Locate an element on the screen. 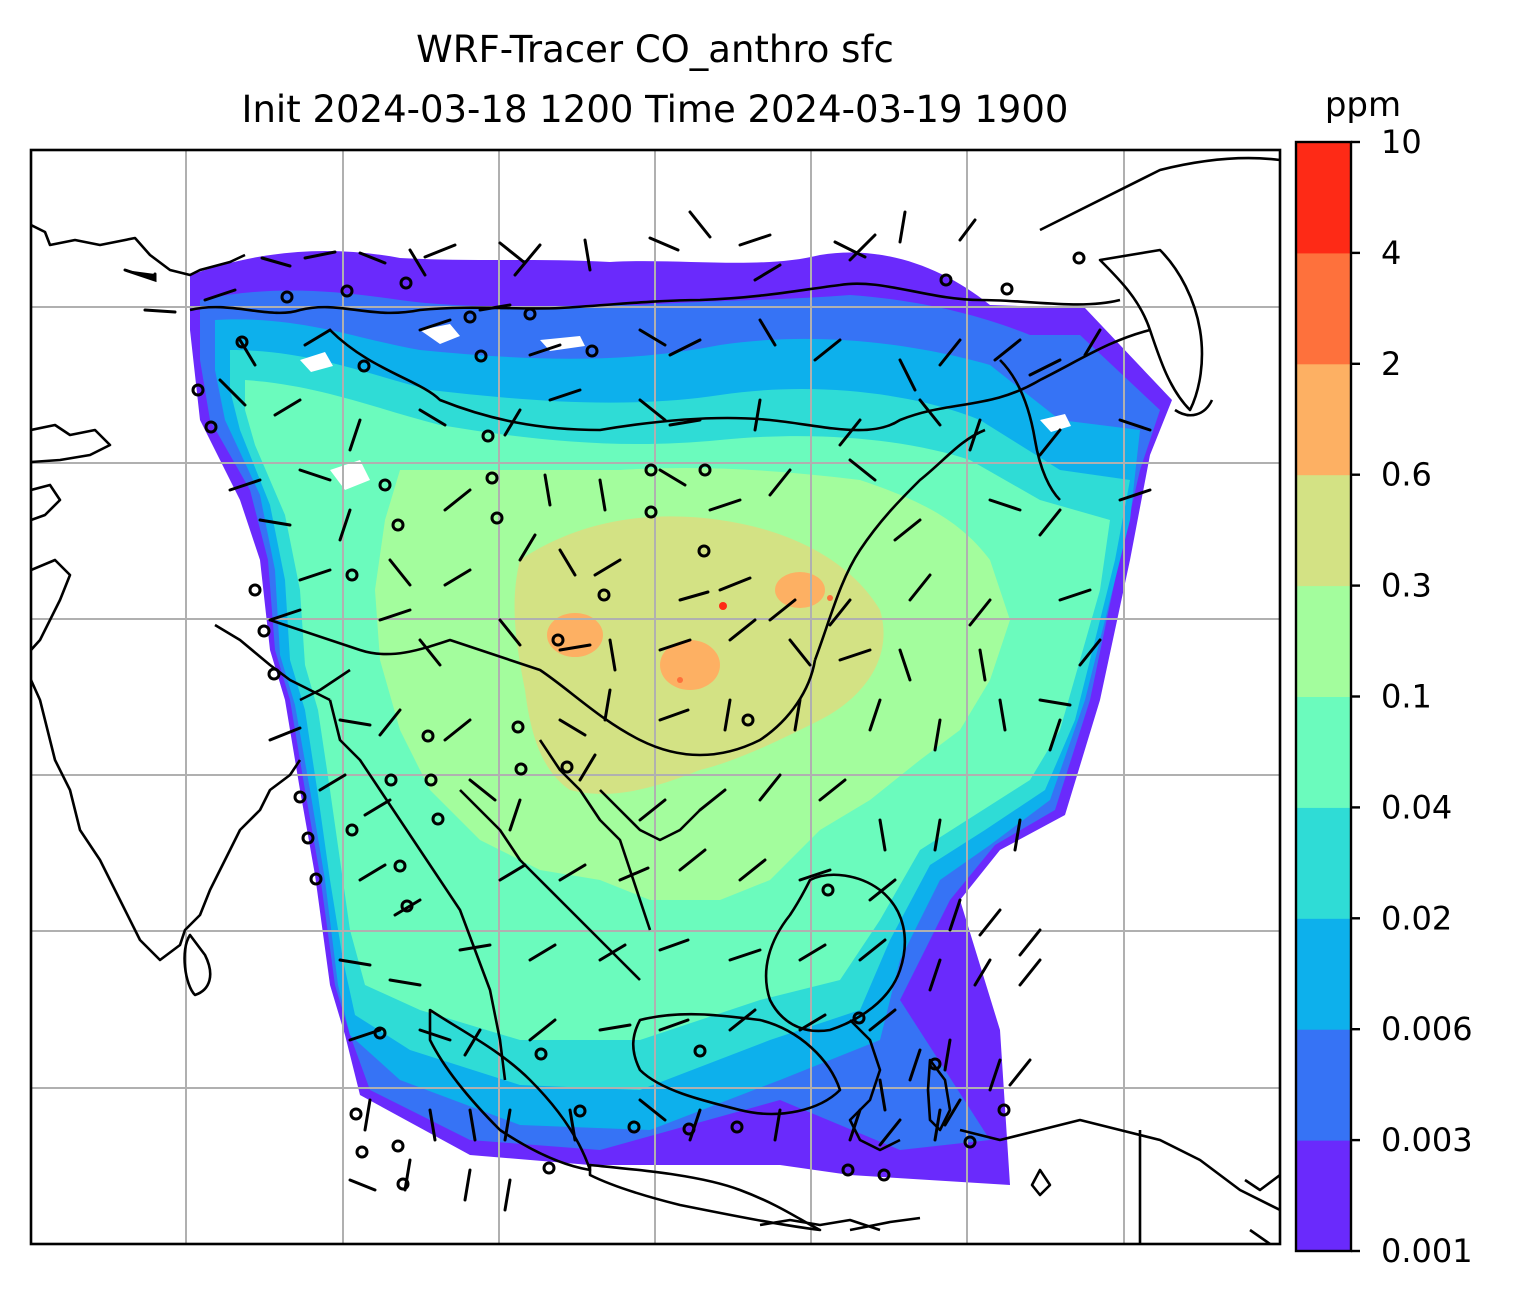 The height and width of the screenshot is (1306, 1528). colorbar-tick-label: 0.1 is located at coordinates (1406, 697).